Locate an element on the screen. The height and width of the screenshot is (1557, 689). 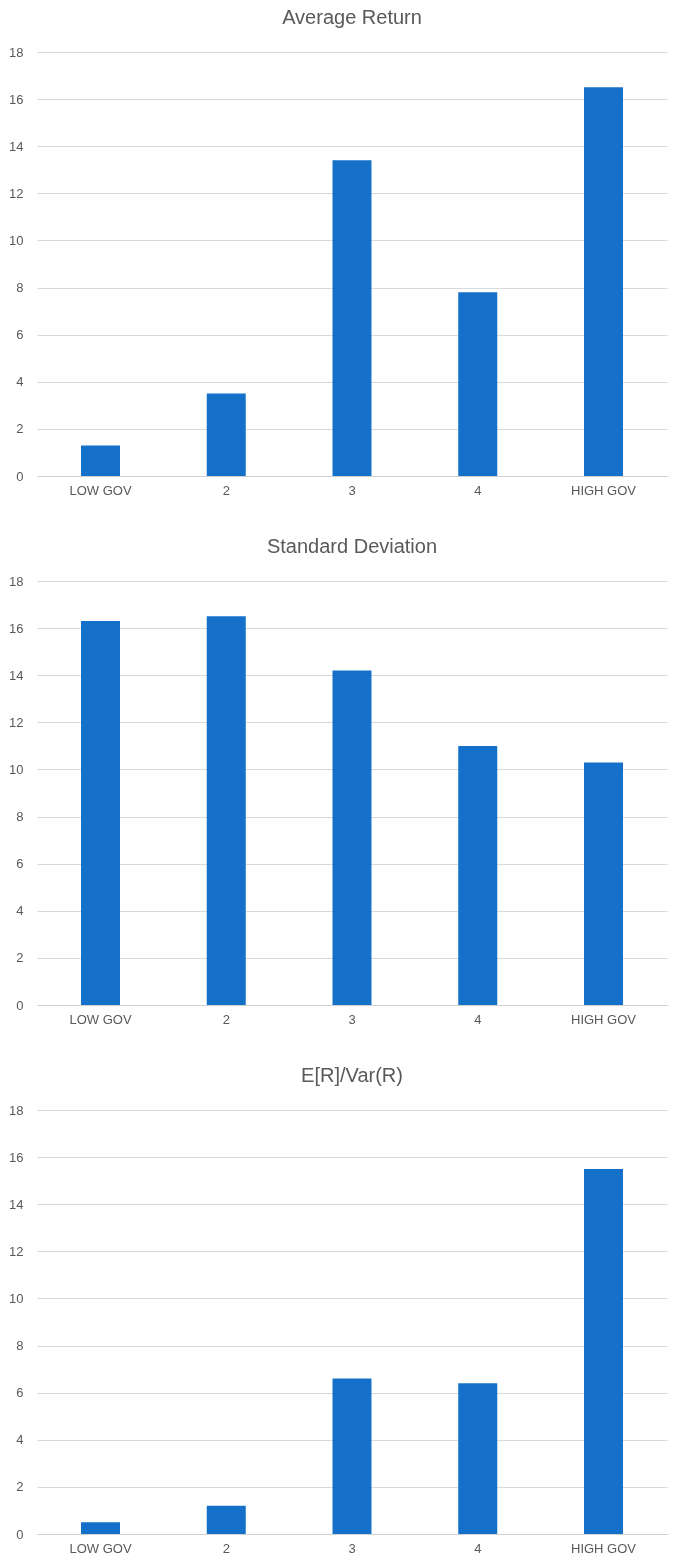
chart-title: Standard Deviation is located at coordinates (352, 546).